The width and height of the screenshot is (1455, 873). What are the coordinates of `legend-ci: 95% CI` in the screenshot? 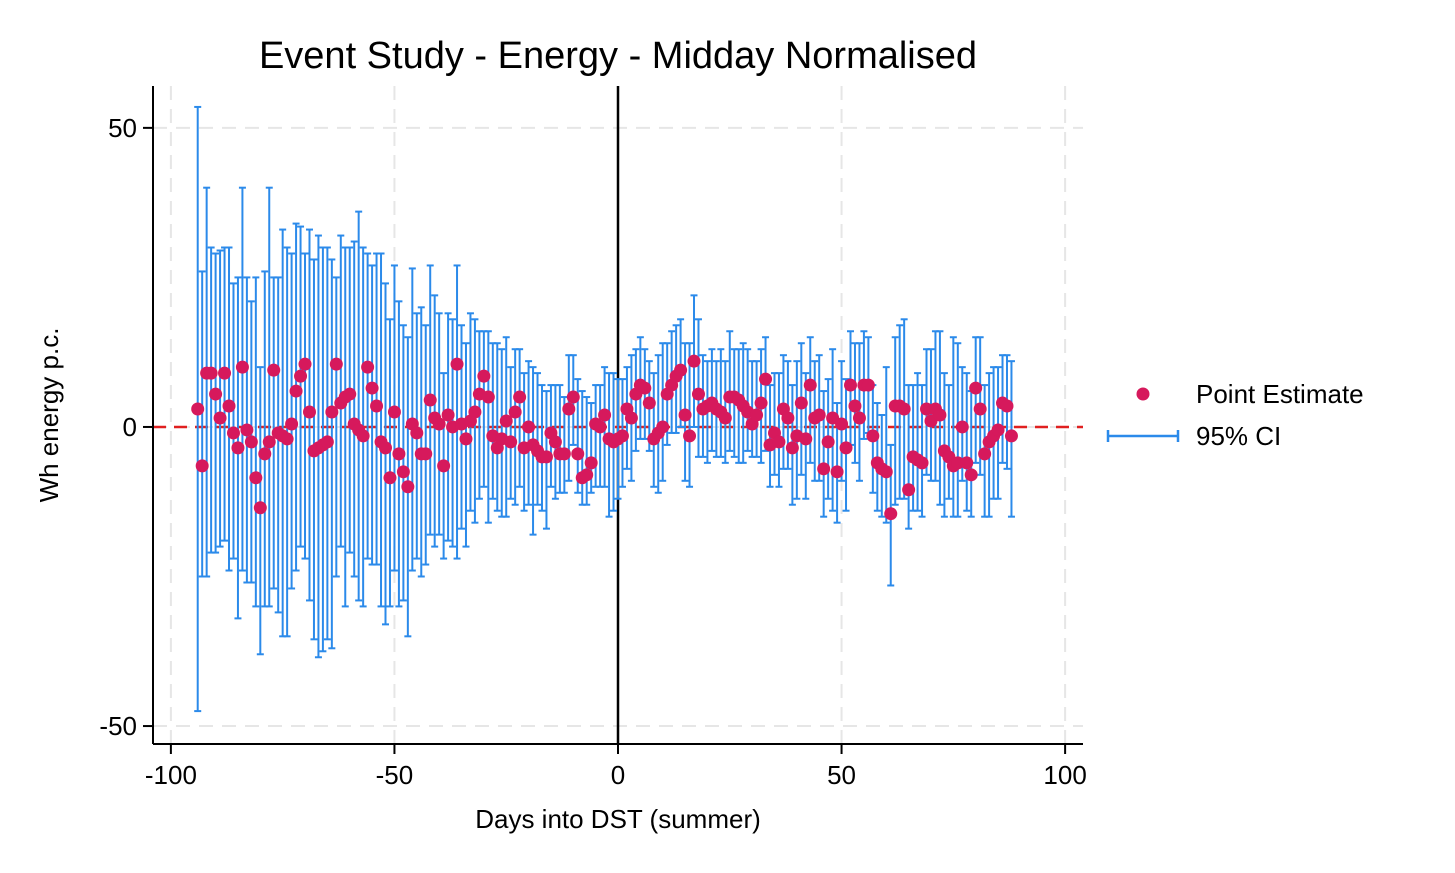 It's located at (1238, 436).